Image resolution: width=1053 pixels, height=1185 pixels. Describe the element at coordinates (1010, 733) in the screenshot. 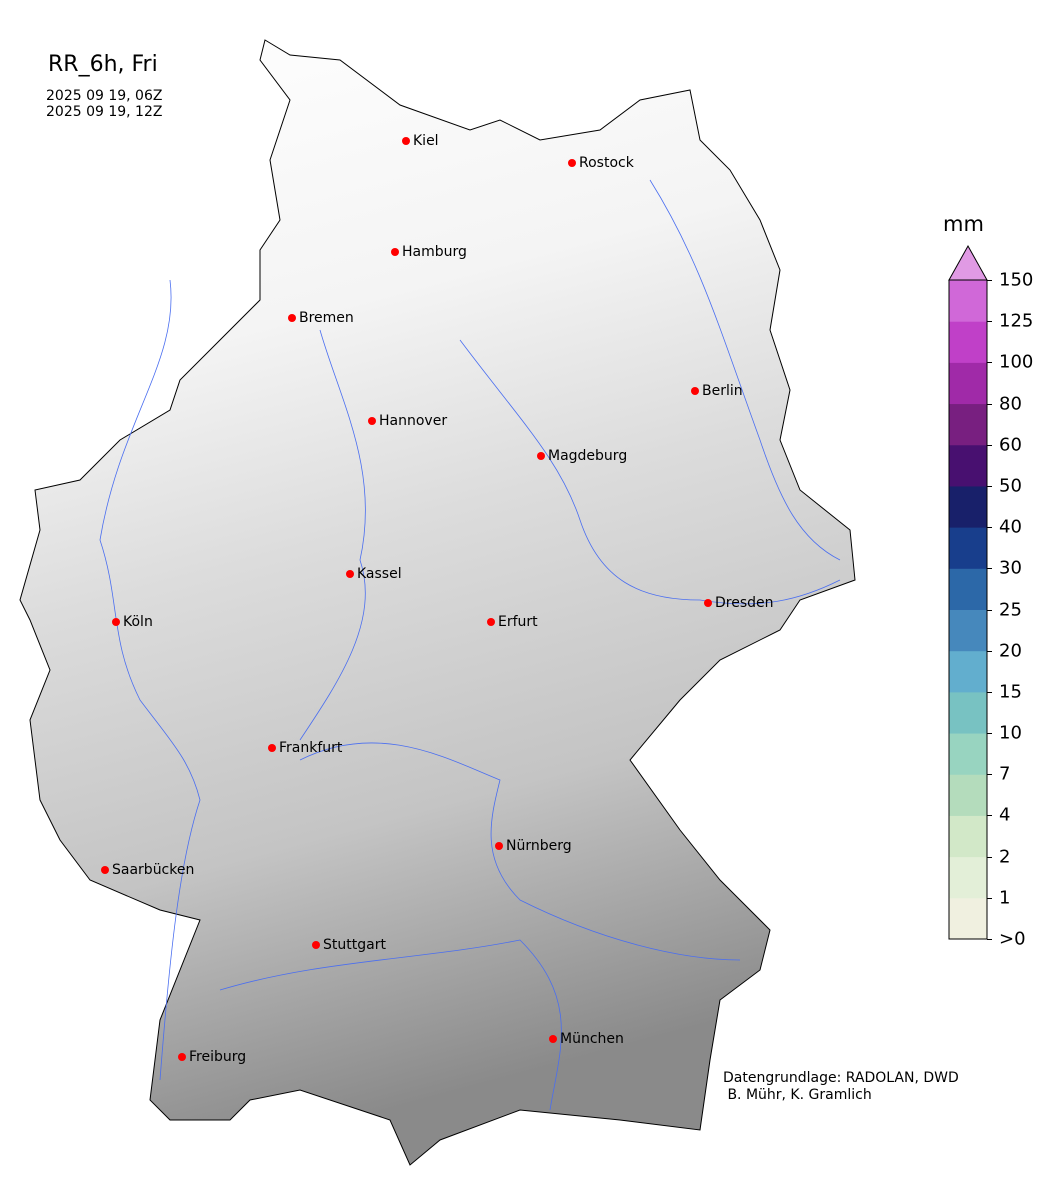

I see `colorbar-tick-label: 10` at that location.